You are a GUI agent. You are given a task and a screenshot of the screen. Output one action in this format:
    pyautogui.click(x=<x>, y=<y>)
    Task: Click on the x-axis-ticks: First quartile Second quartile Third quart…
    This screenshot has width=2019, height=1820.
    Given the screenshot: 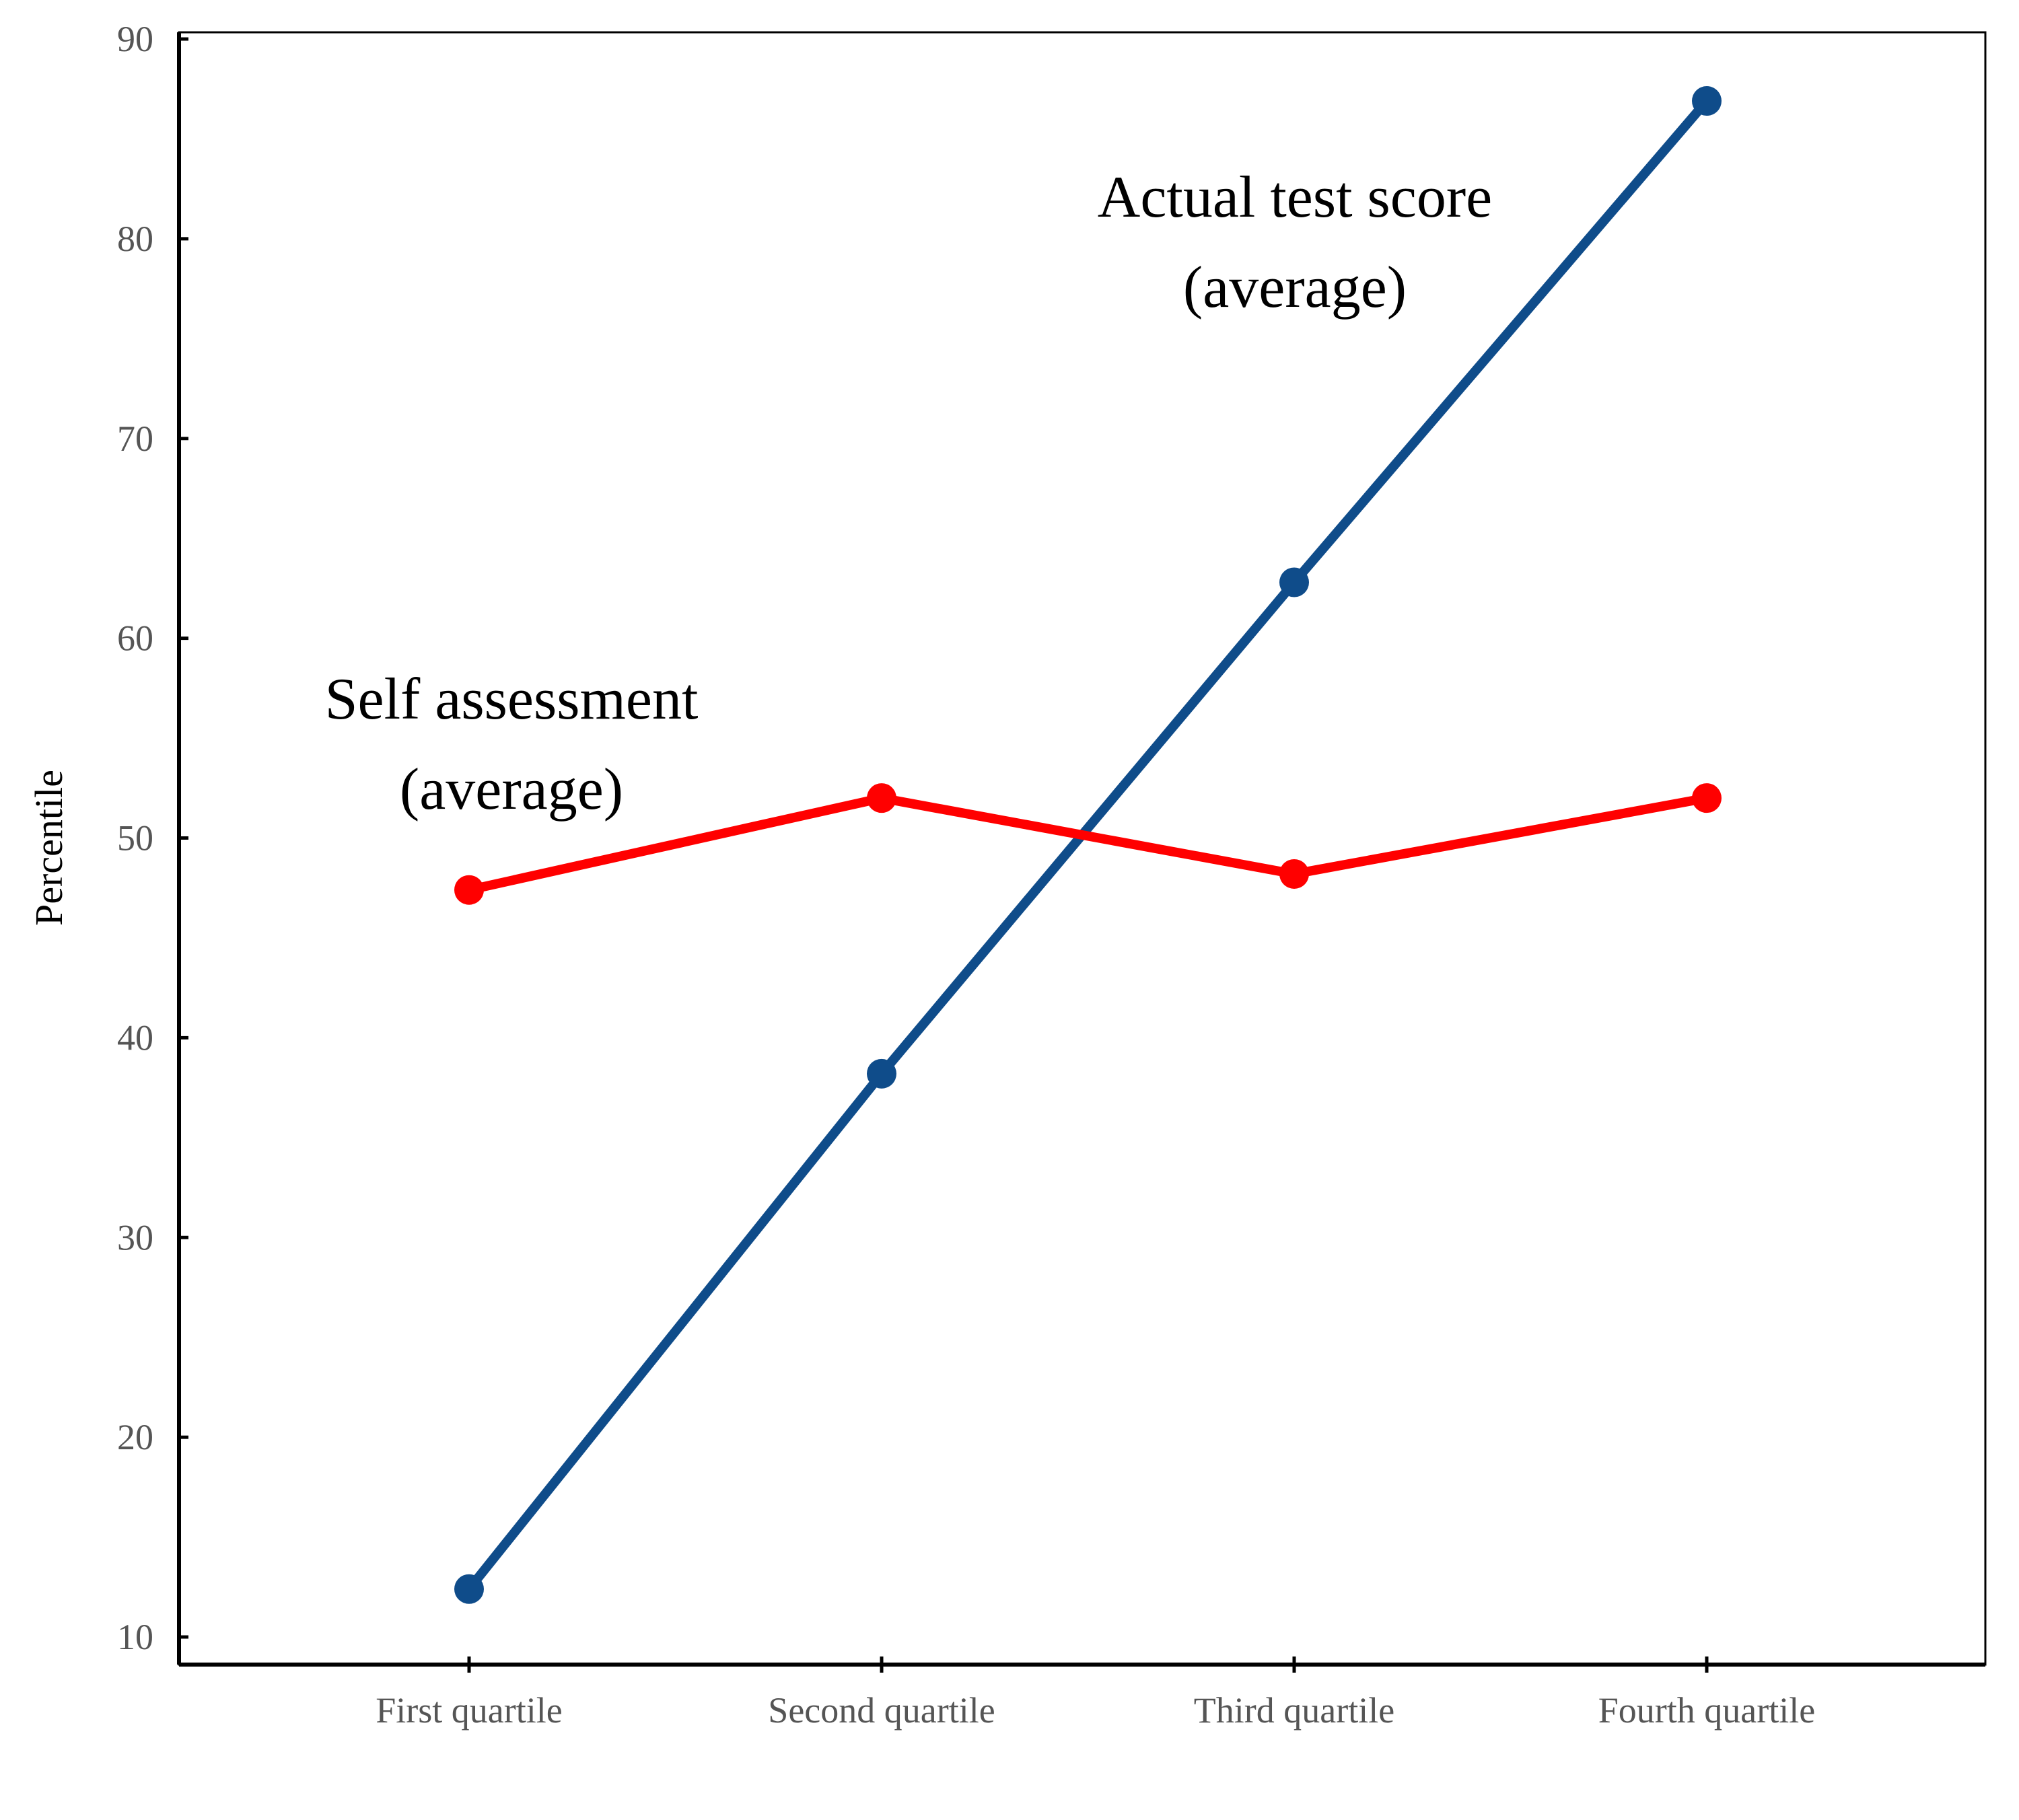 What is the action you would take?
    pyautogui.click(x=1095, y=1694)
    